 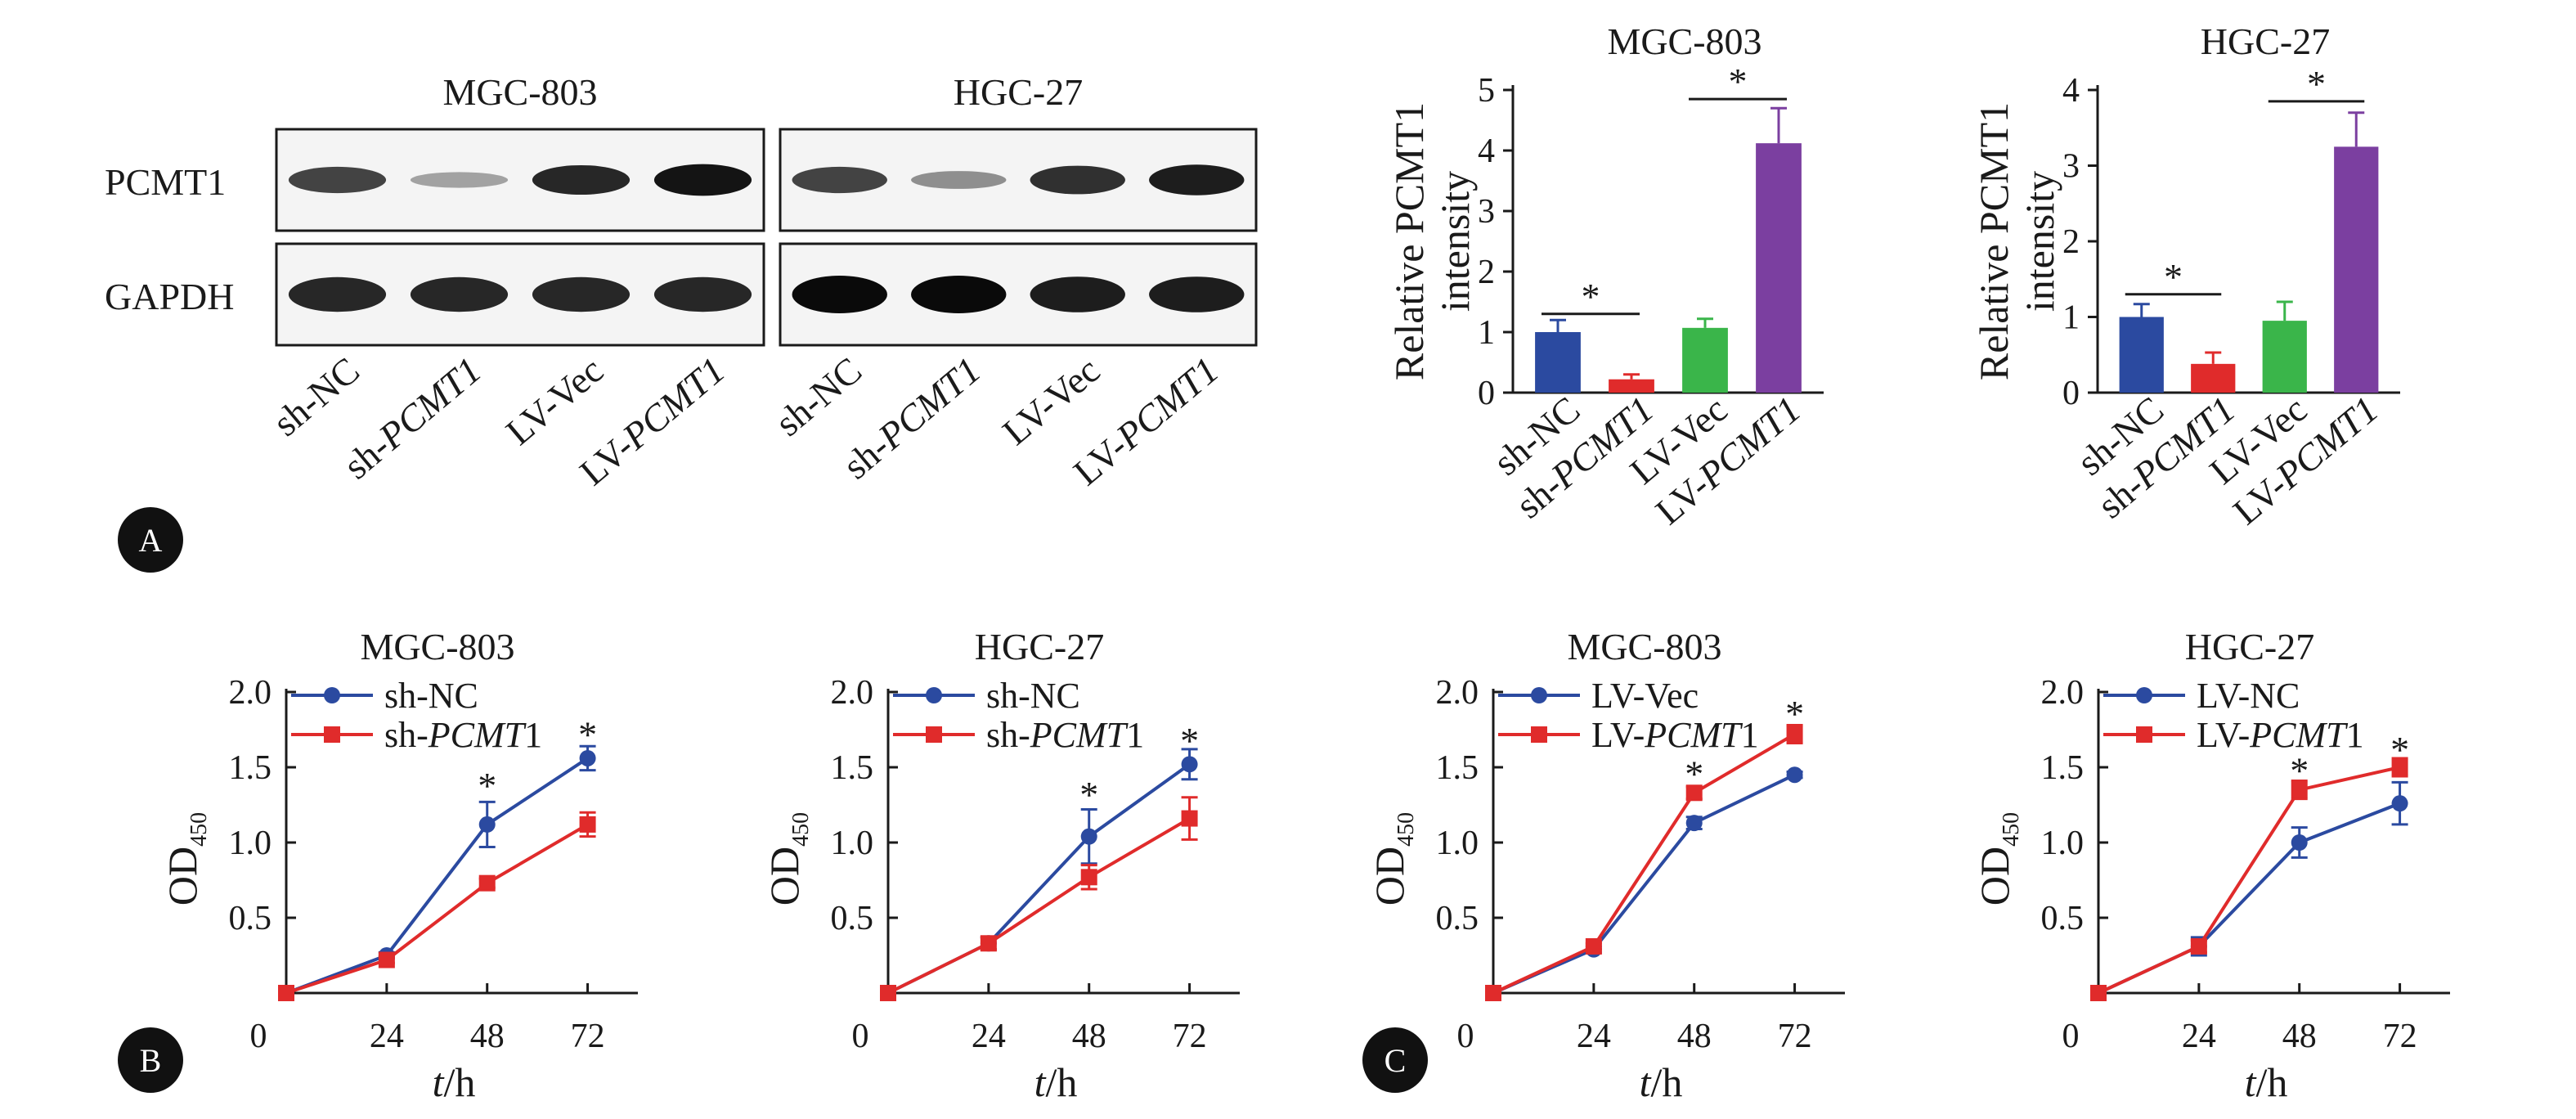 I want to click on legend-label: LV-Vec, so click(x=1645, y=696).